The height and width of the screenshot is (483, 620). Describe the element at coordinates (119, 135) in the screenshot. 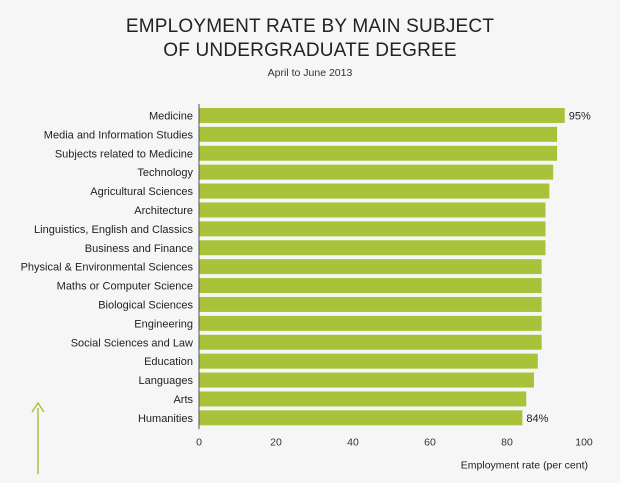

I see `category-label: Media and Information Studies` at that location.